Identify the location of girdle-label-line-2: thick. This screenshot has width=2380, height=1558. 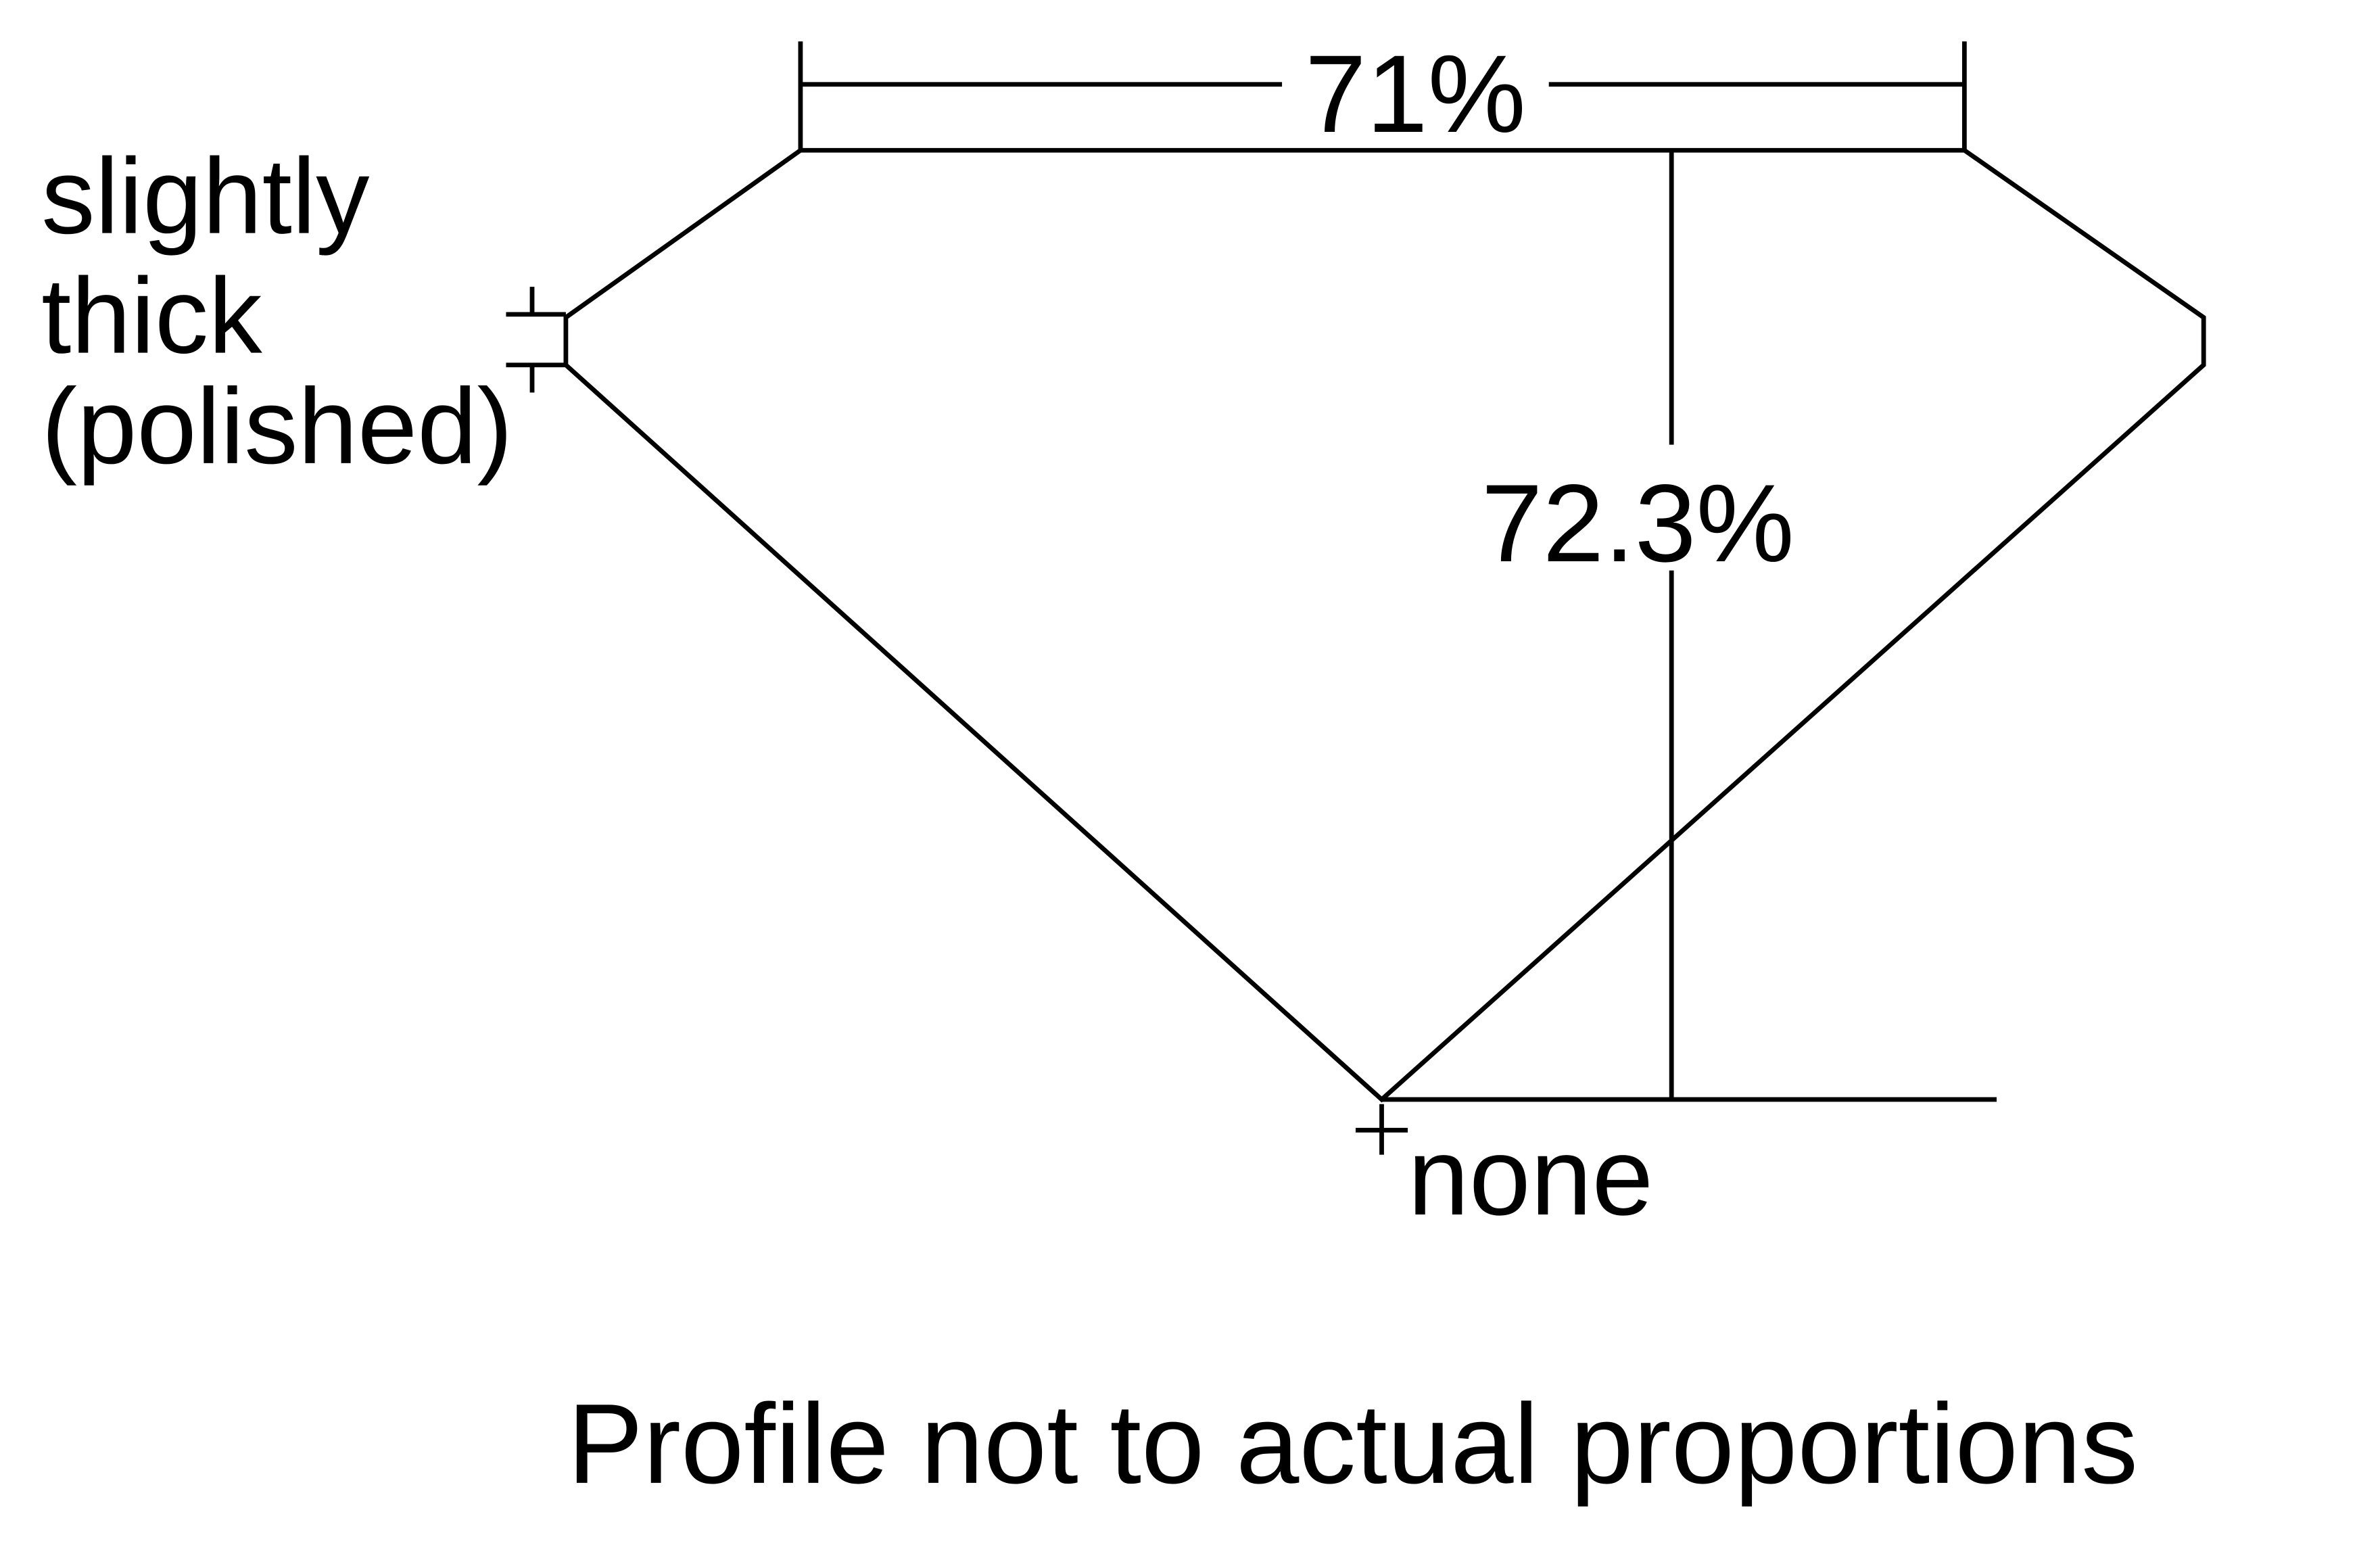
(151, 316).